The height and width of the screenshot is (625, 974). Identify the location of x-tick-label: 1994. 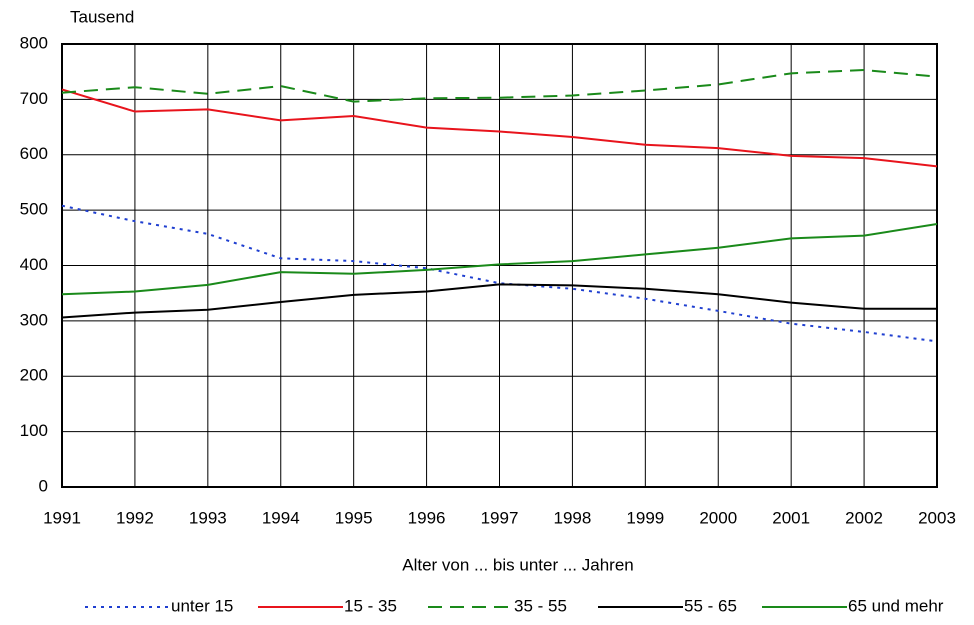
(281, 517).